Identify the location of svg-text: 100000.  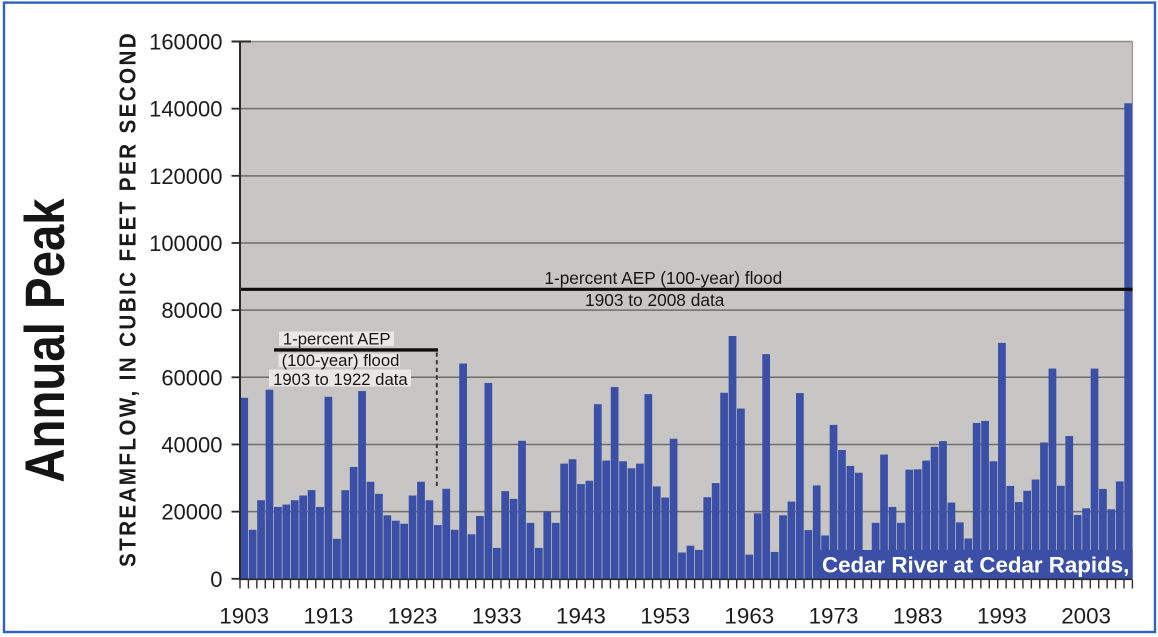
(185, 243).